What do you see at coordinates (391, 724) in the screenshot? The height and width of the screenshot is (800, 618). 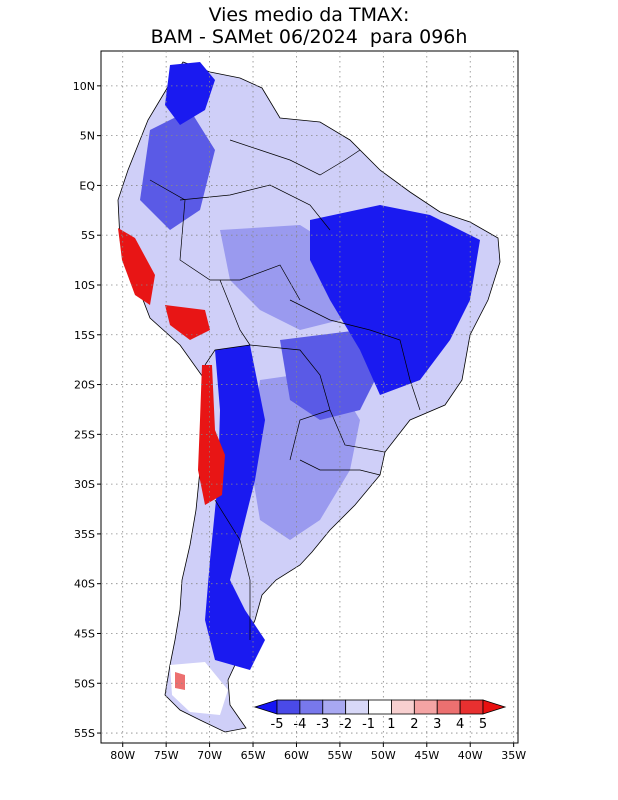 I see `colorbar-label: 1` at bounding box center [391, 724].